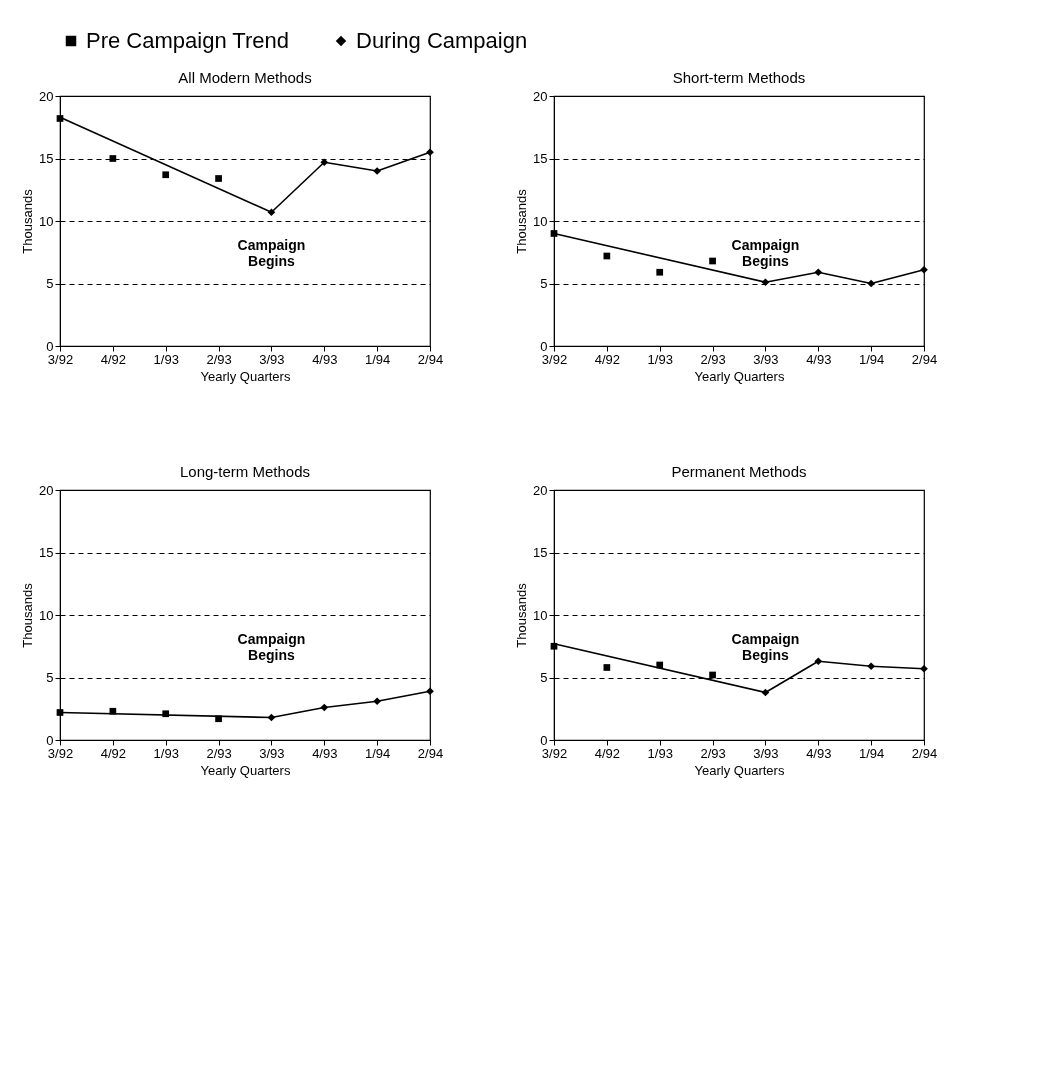 The width and height of the screenshot is (1048, 1092). Describe the element at coordinates (739, 77) in the screenshot. I see `chart-title: Short-term Methods` at that location.